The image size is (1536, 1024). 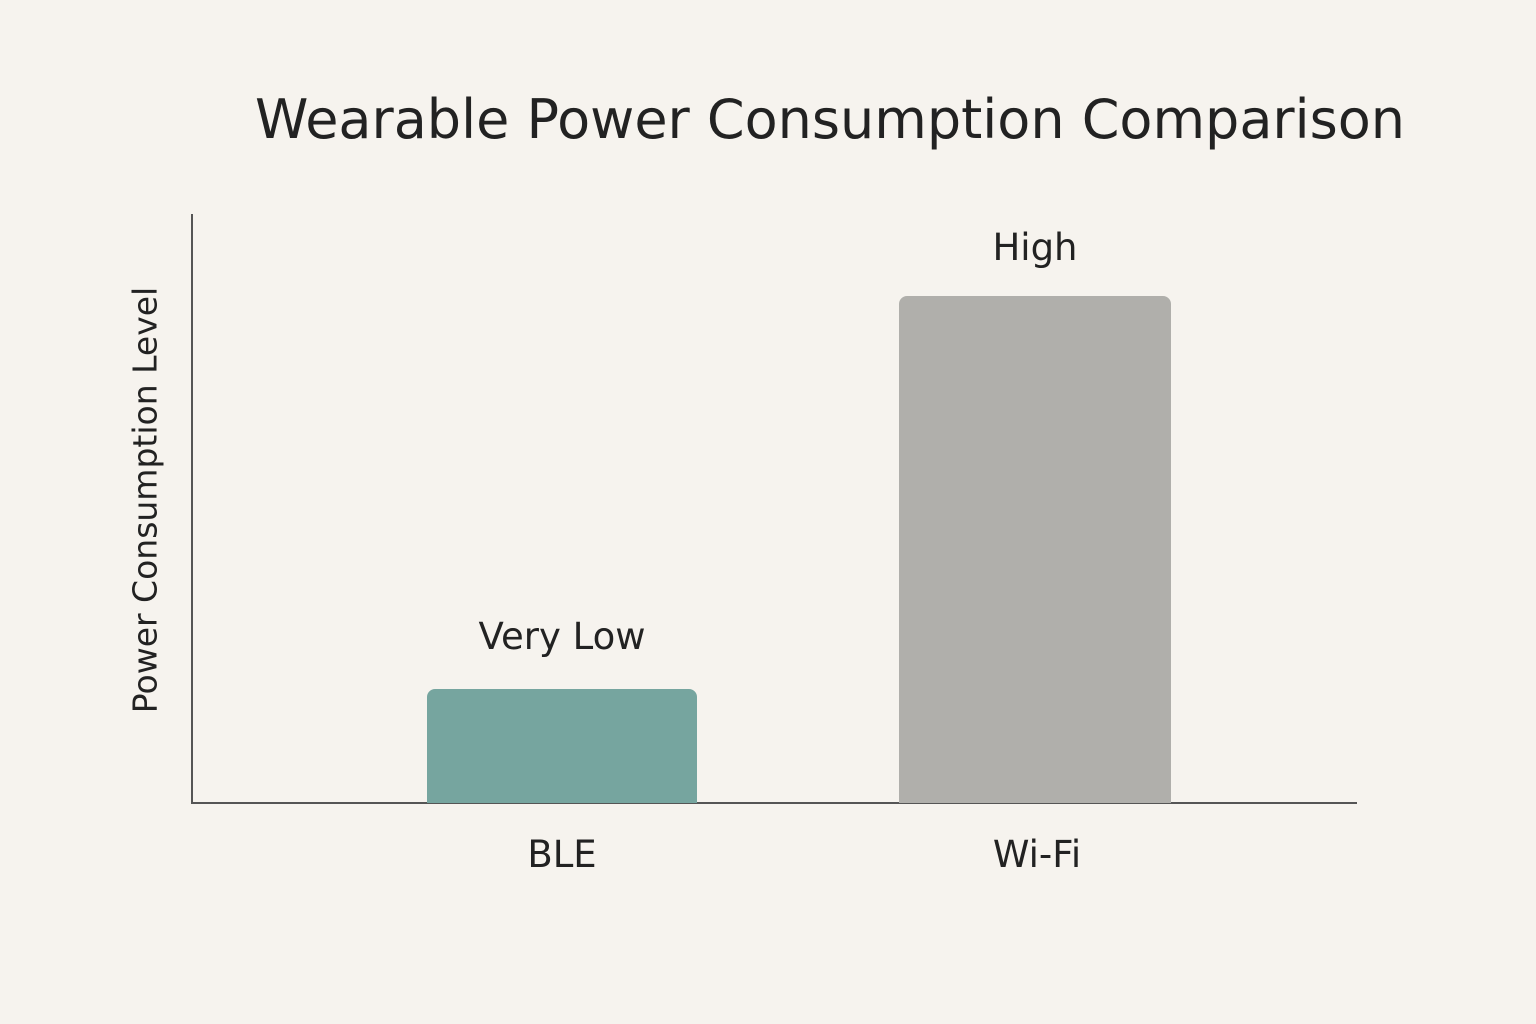 I want to click on x-axis-line, so click(x=774, y=803).